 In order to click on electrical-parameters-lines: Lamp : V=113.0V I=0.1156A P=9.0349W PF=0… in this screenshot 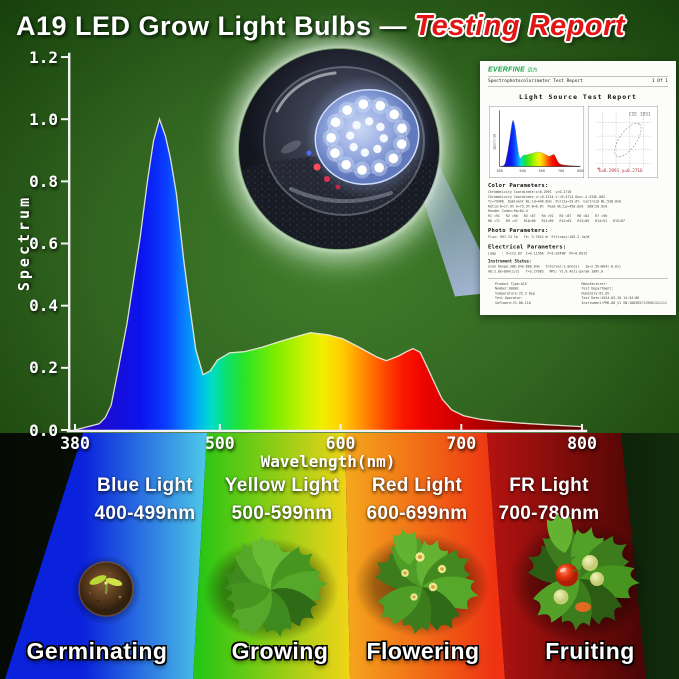, I will do `click(578, 253)`.